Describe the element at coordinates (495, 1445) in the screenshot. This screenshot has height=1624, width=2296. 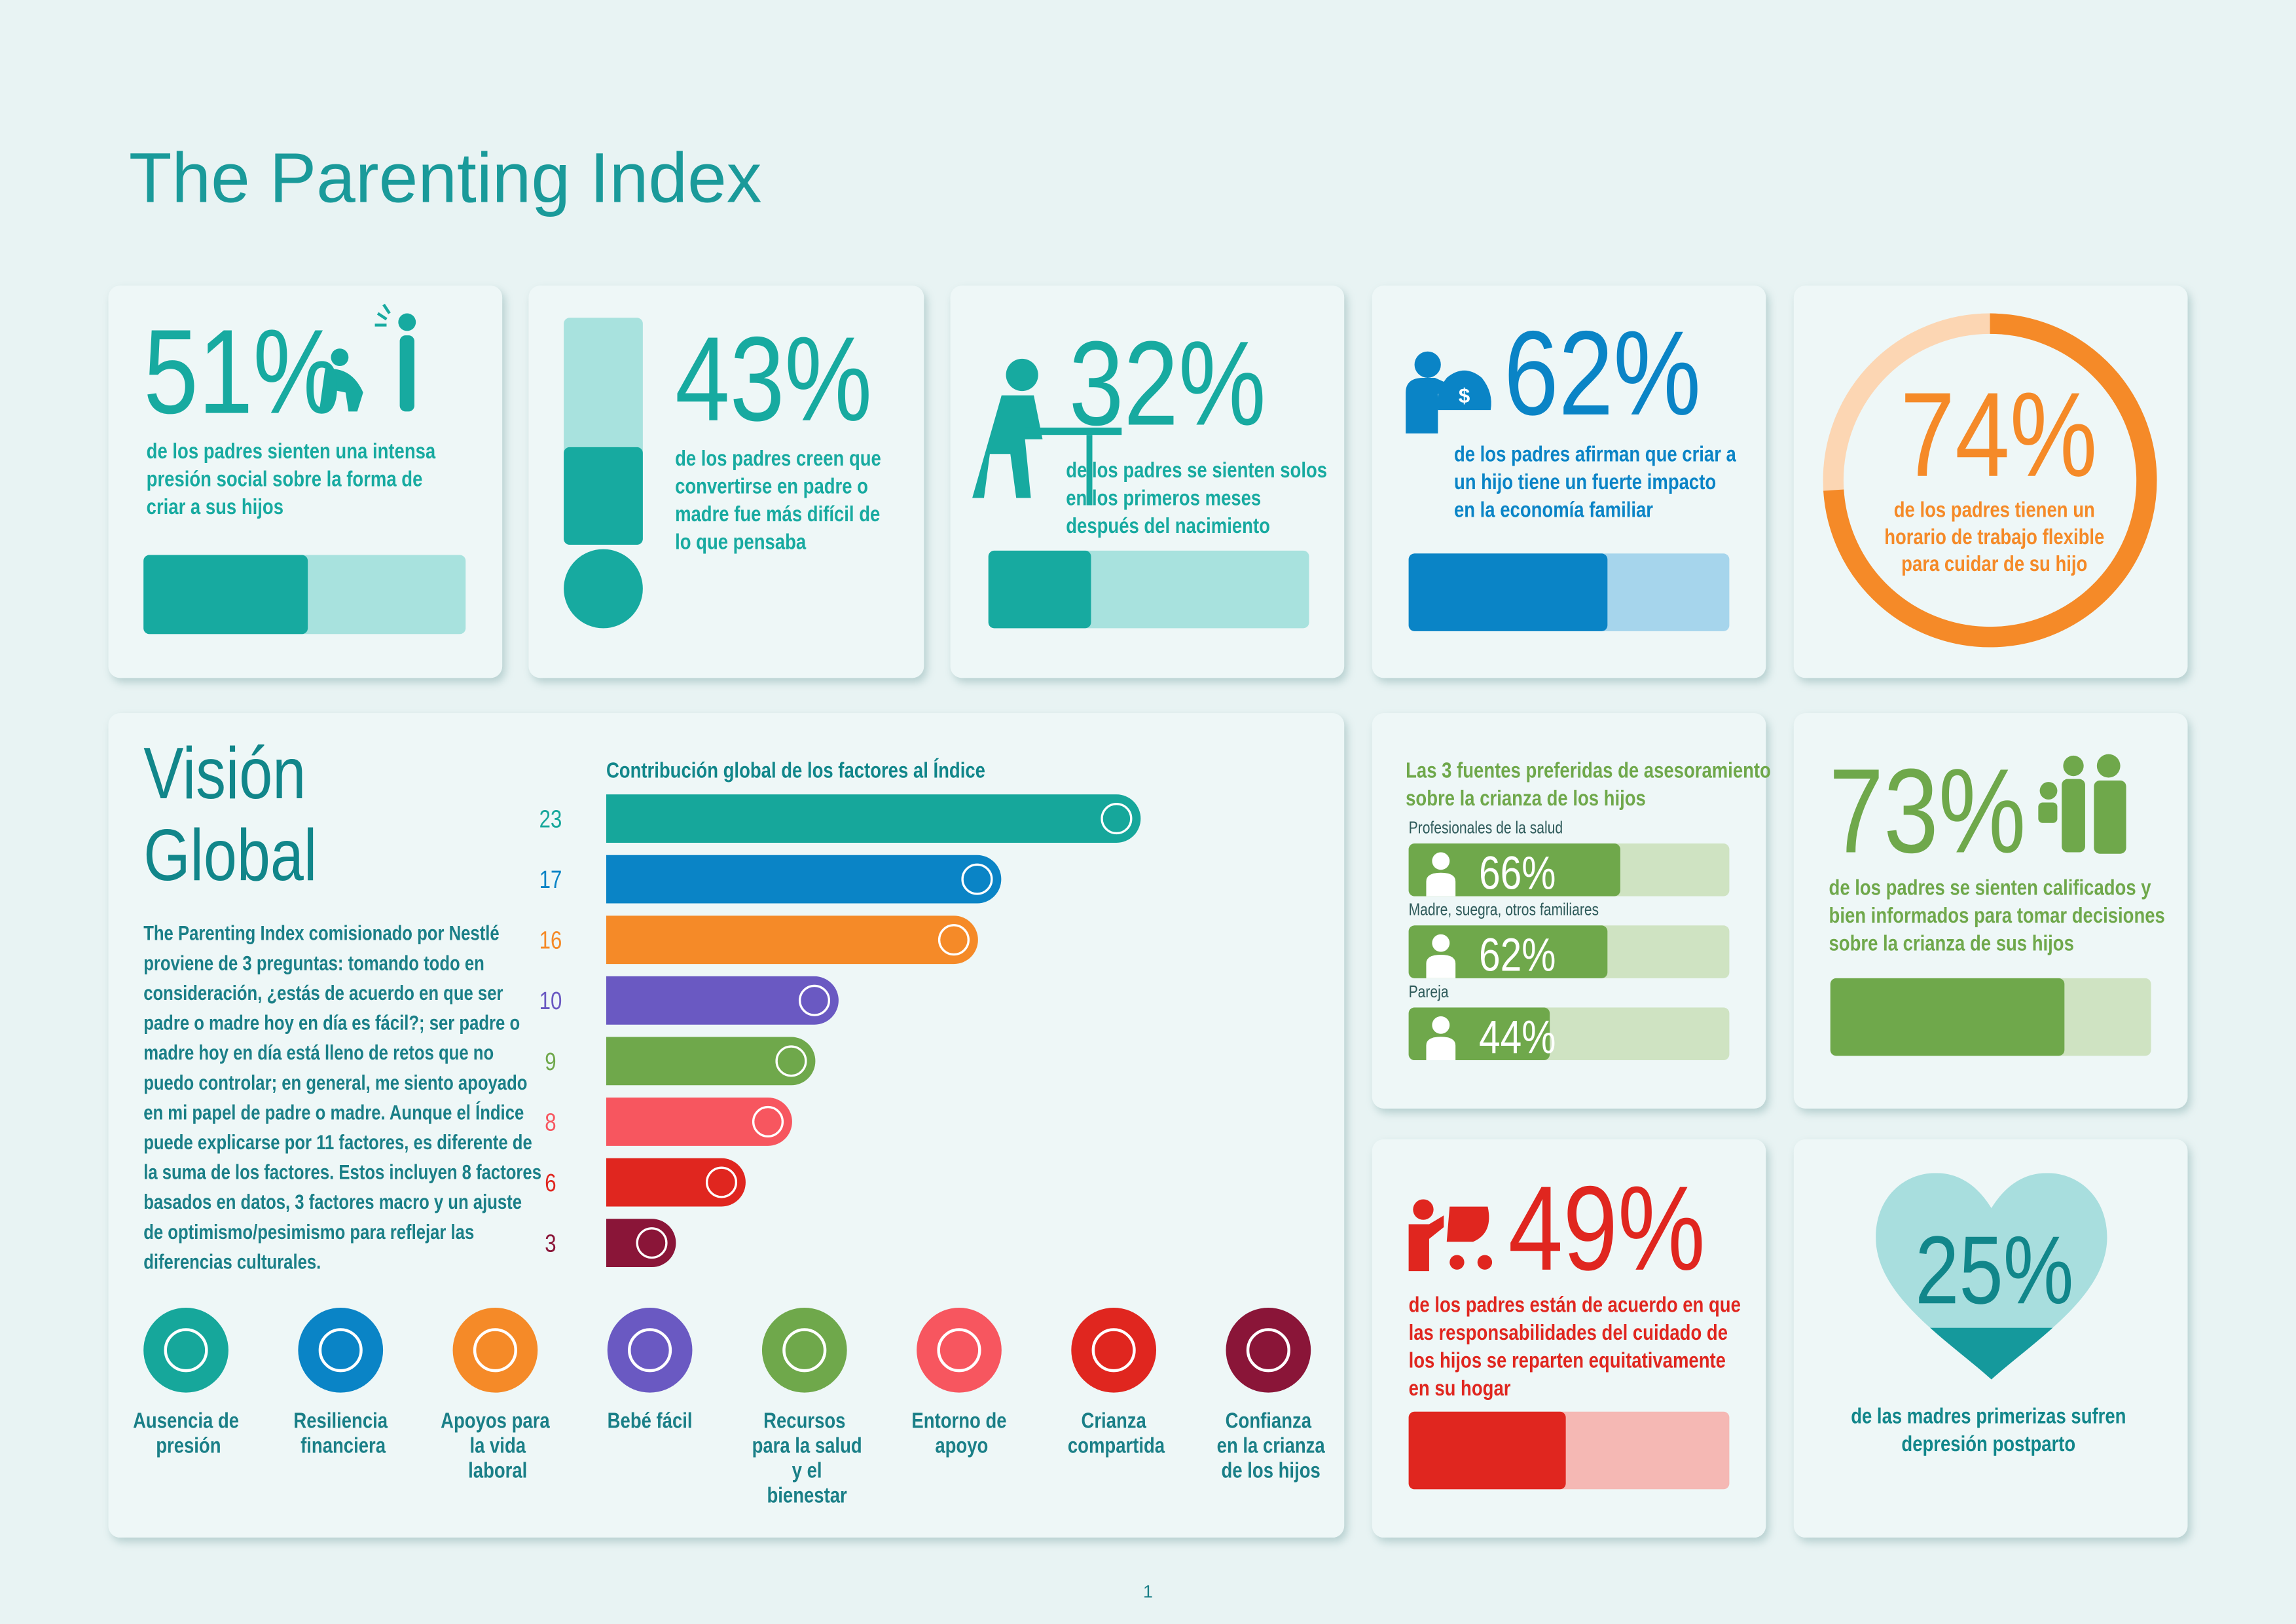
I see `legend-label-line: la vida` at that location.